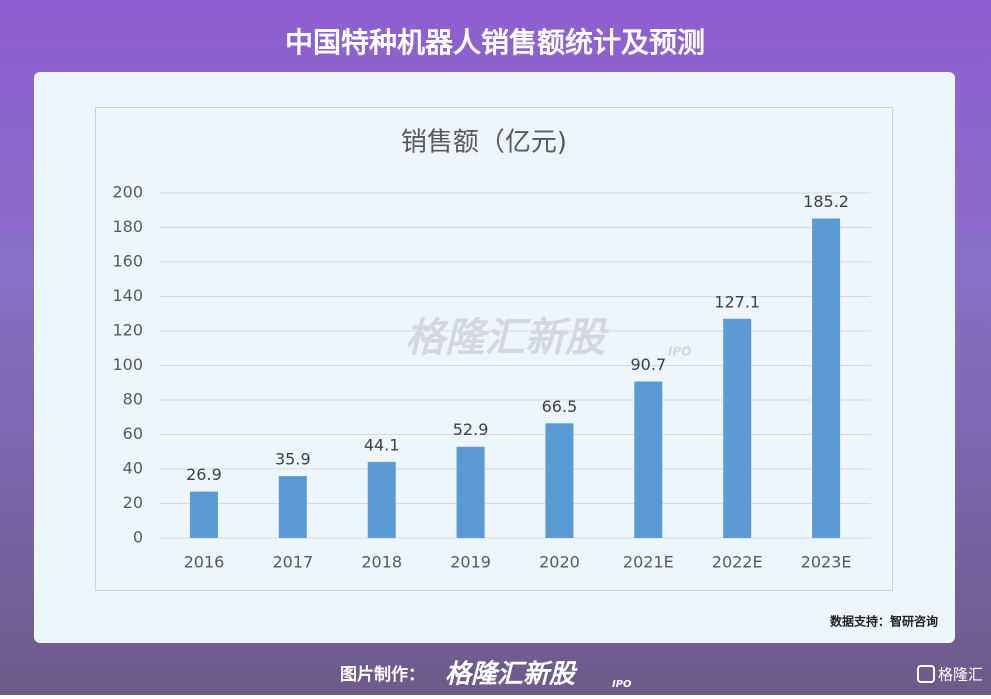 The height and width of the screenshot is (699, 991). Describe the element at coordinates (138, 537) in the screenshot. I see `y-tick-label: 0` at that location.